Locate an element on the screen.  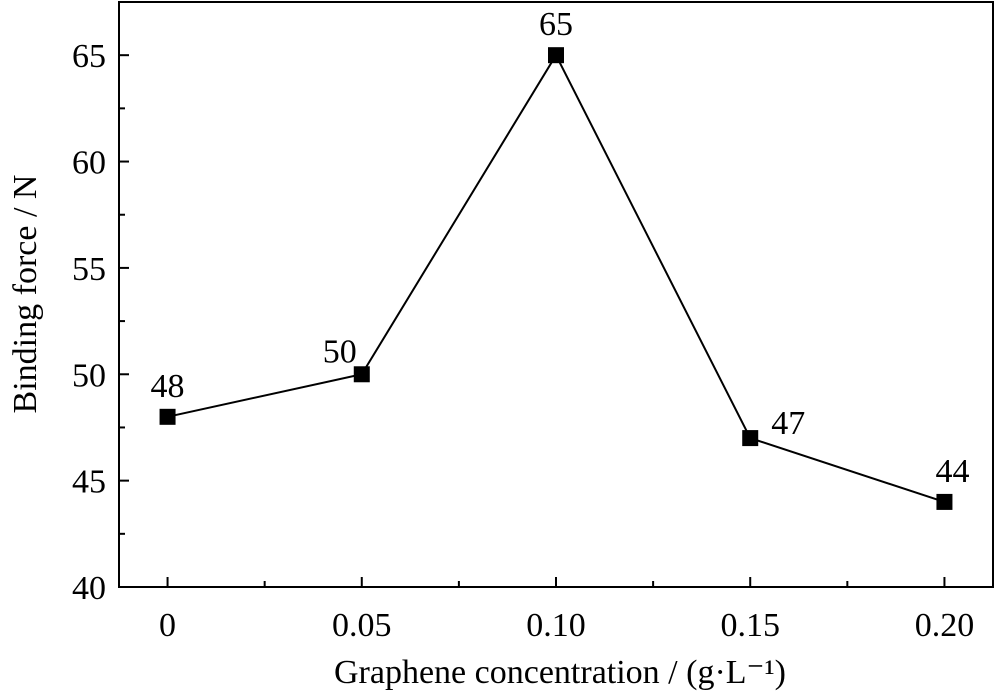
y-tick-label: 40 is located at coordinates (89, 588).